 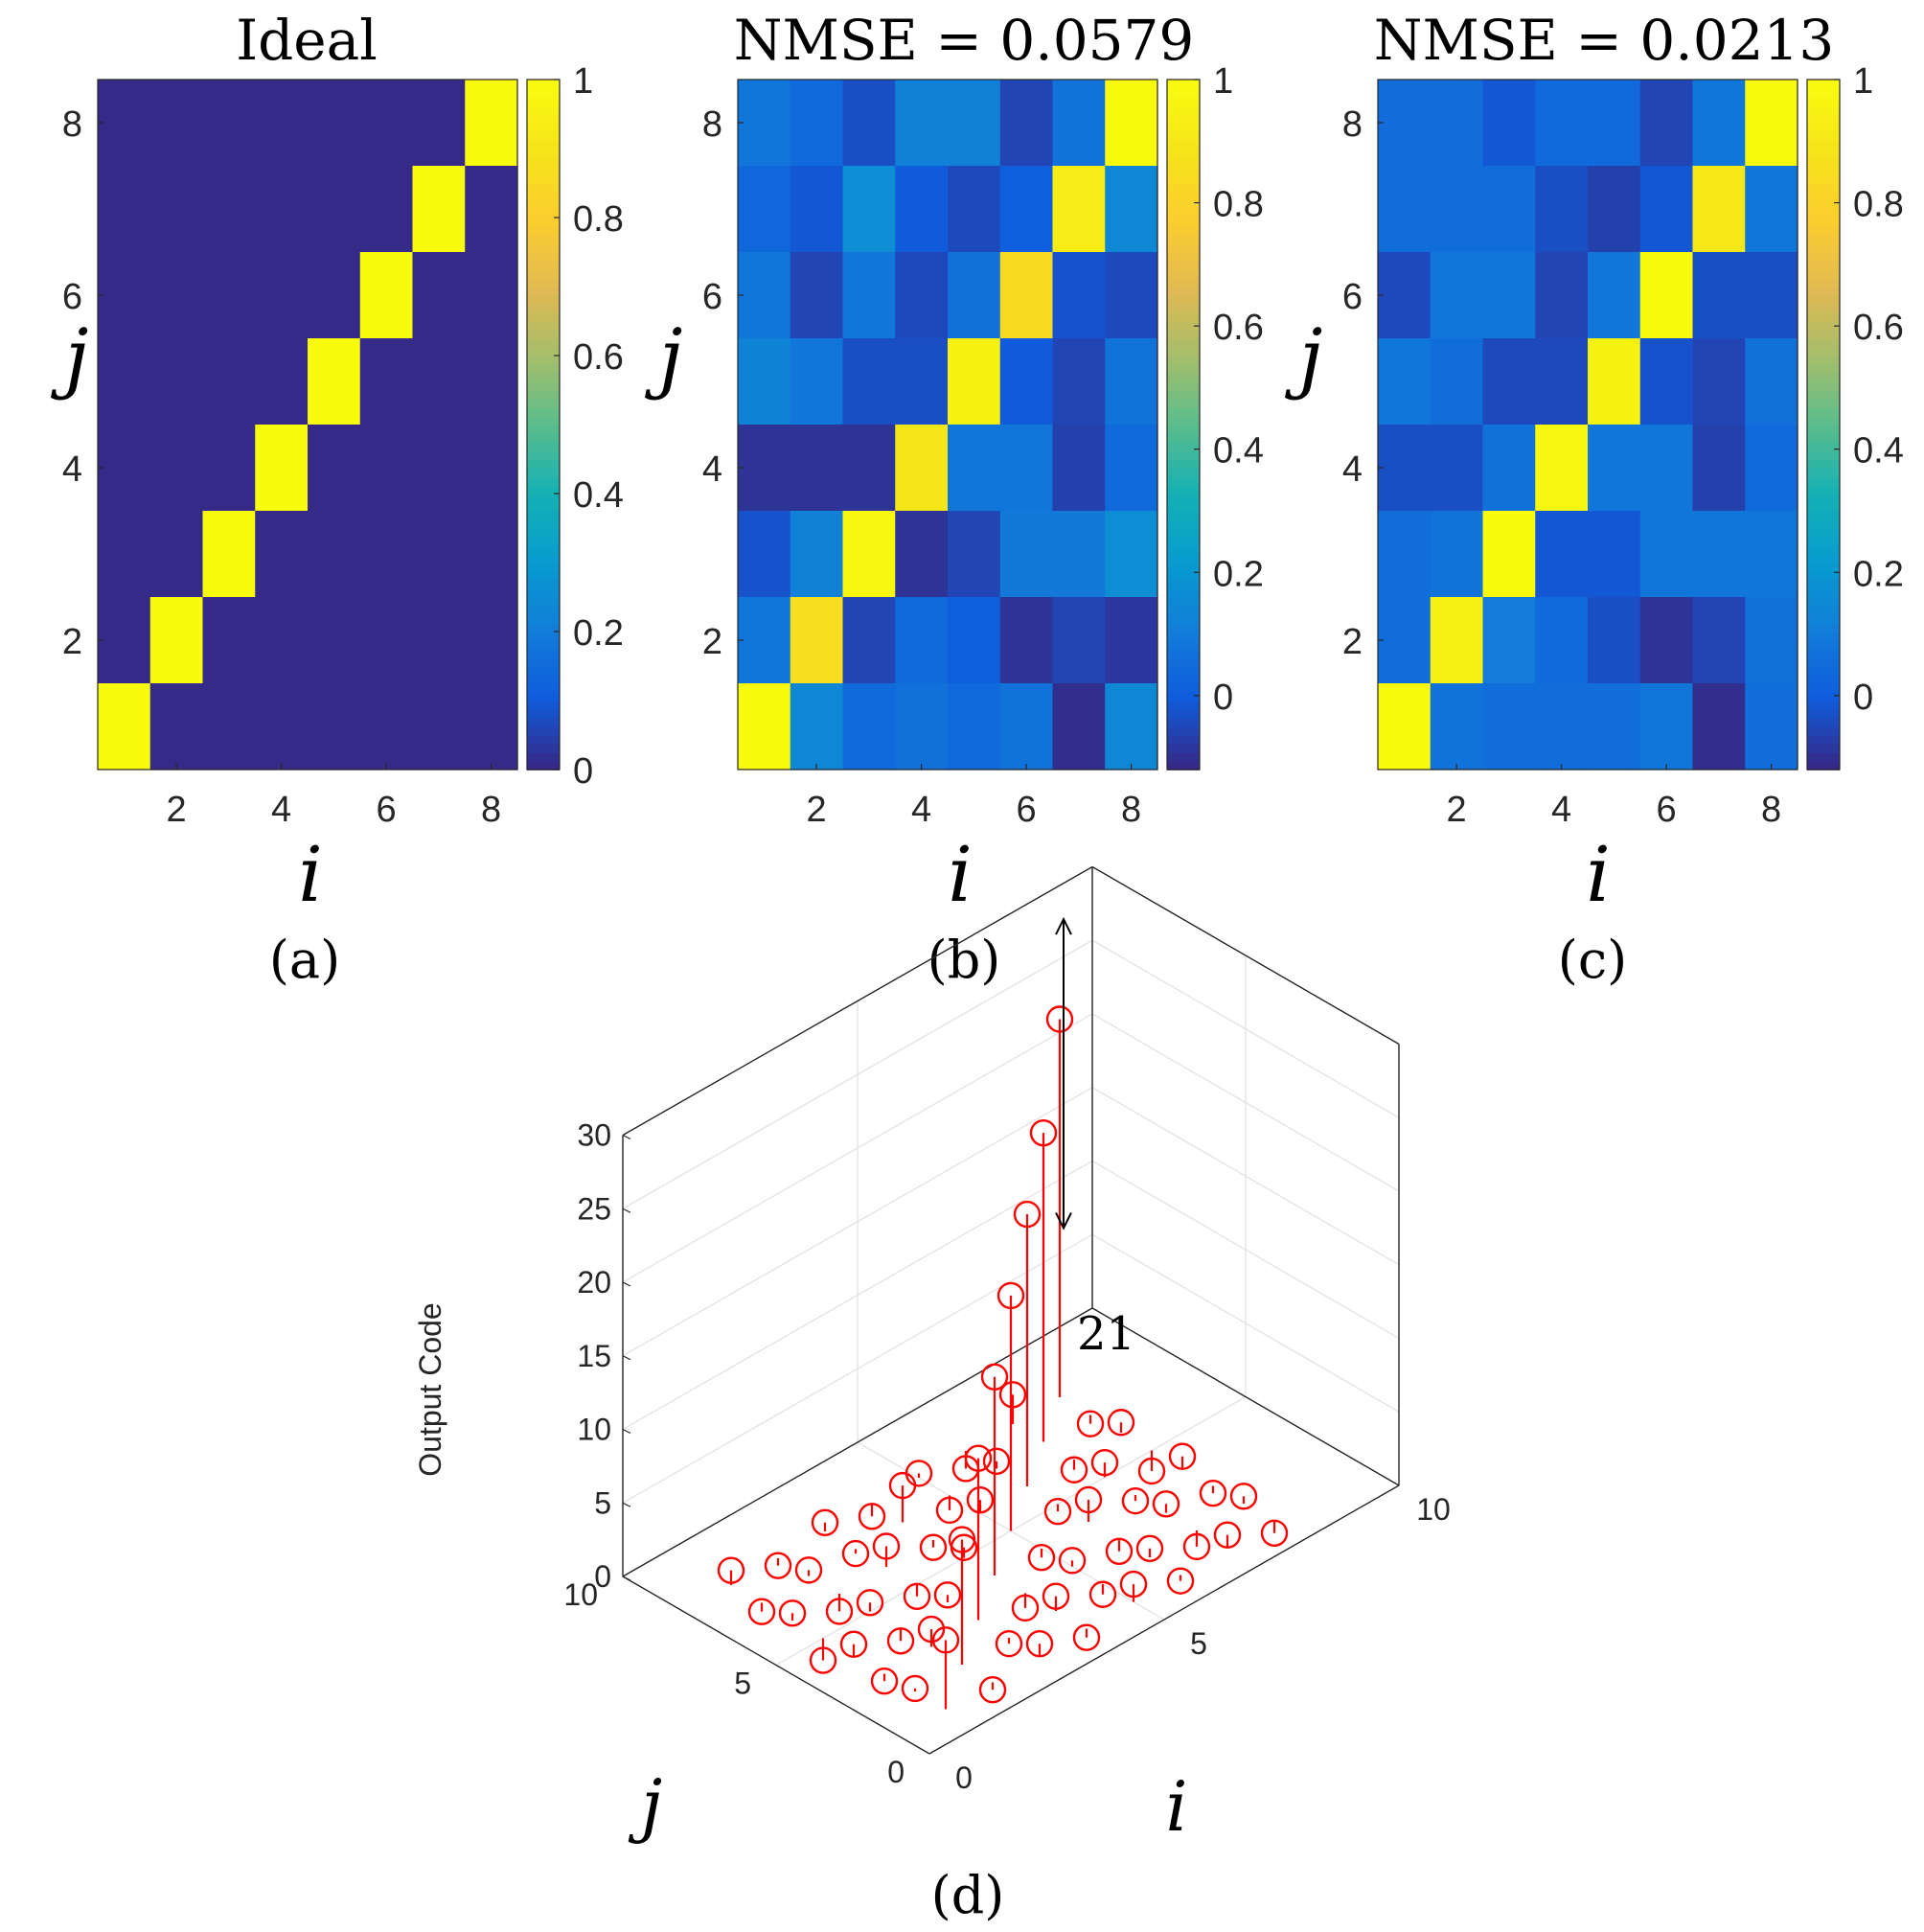 I want to click on heatmap-cell-j2-i3, so click(x=1509, y=640).